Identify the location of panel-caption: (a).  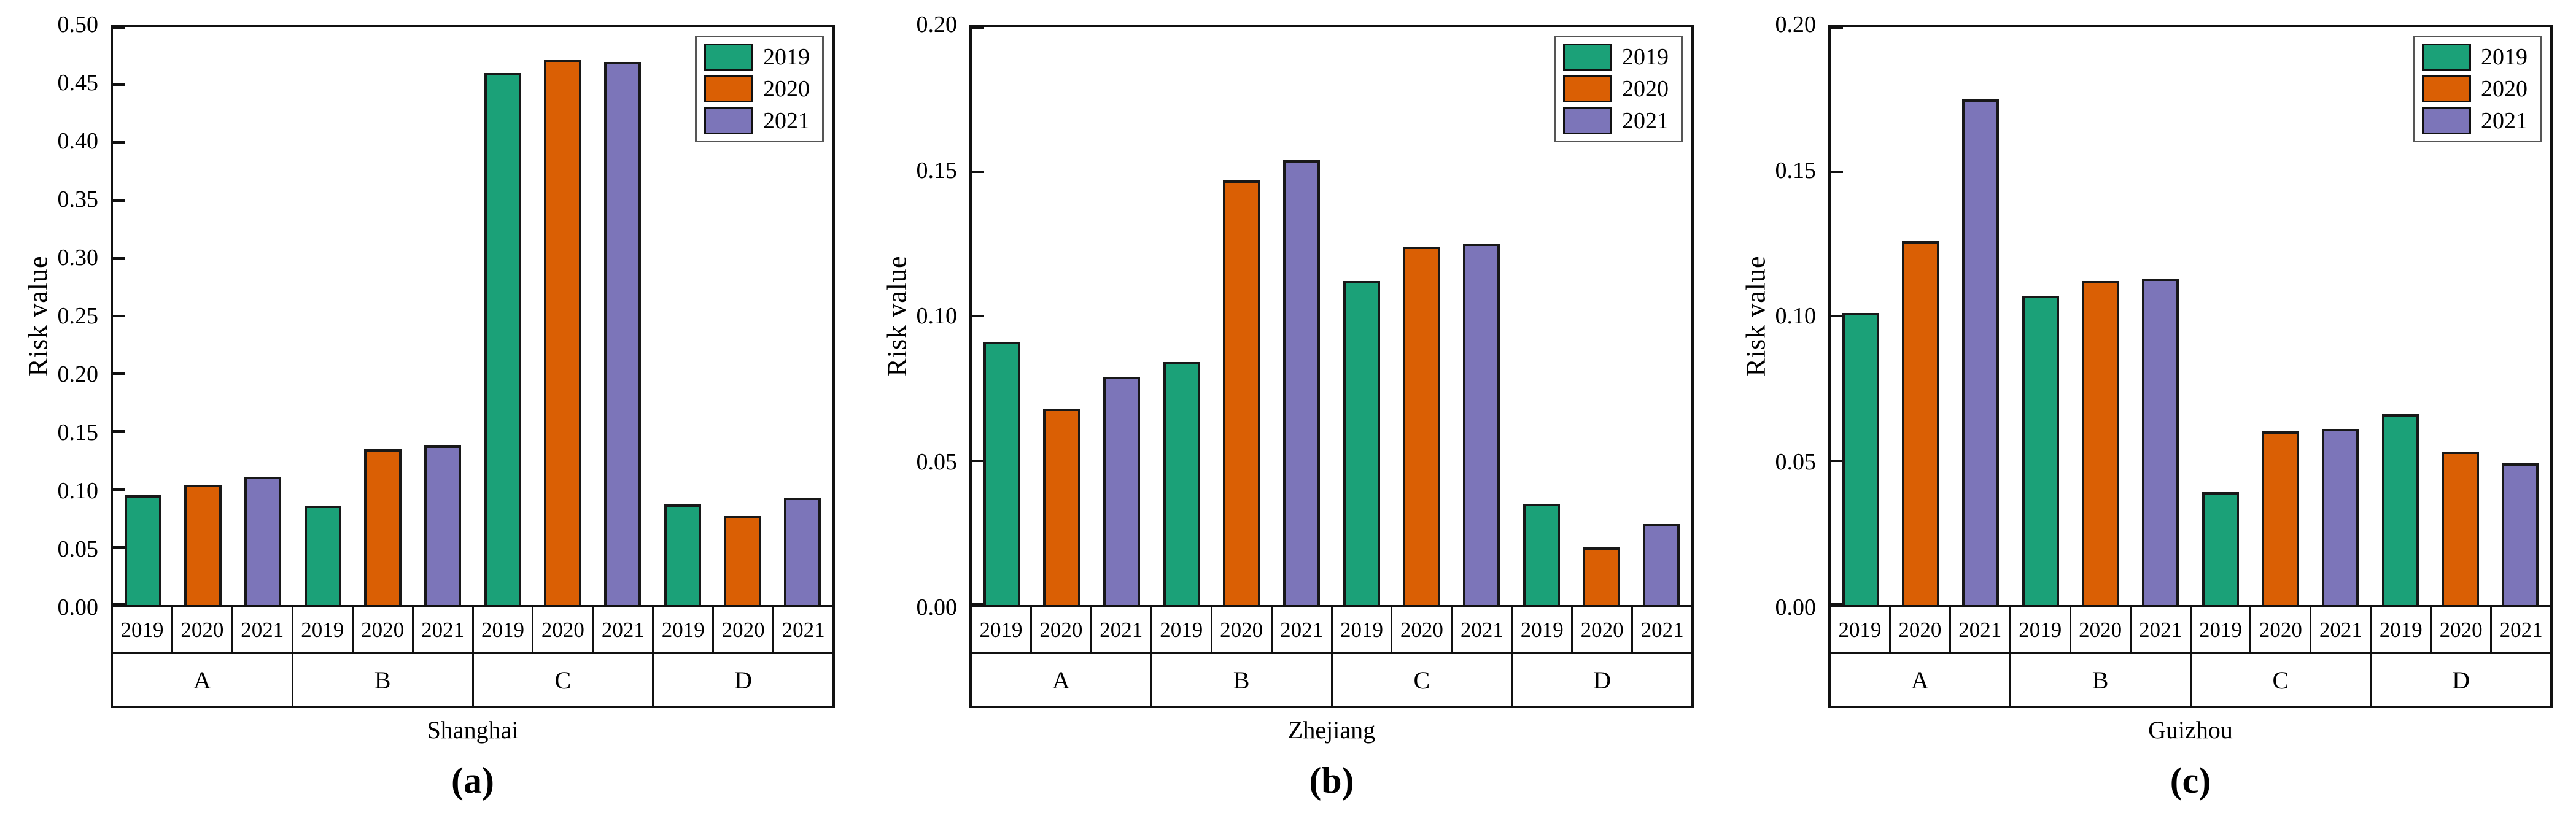
(472, 780).